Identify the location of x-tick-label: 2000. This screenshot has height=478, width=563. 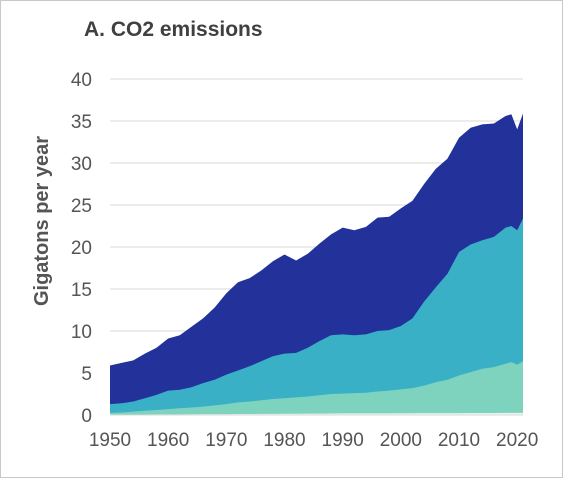
(401, 440).